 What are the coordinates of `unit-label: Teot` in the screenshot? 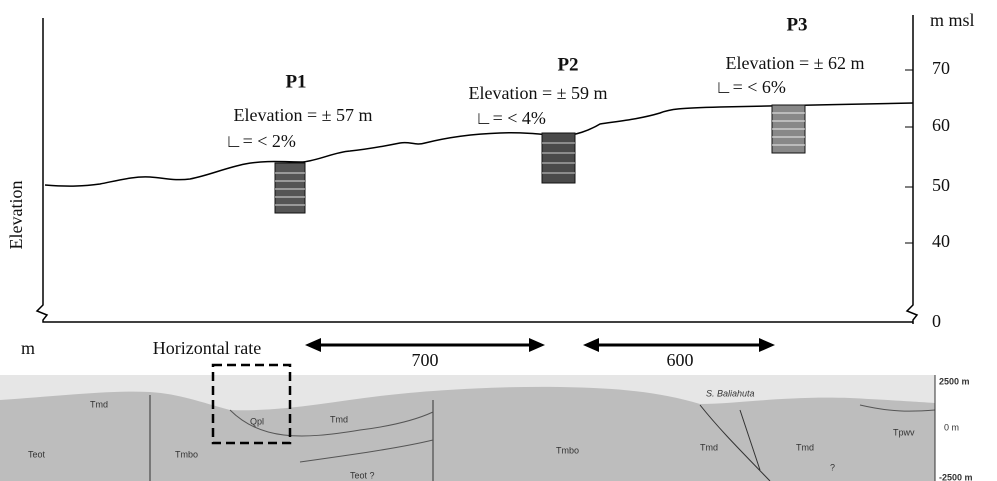 It's located at (37, 454).